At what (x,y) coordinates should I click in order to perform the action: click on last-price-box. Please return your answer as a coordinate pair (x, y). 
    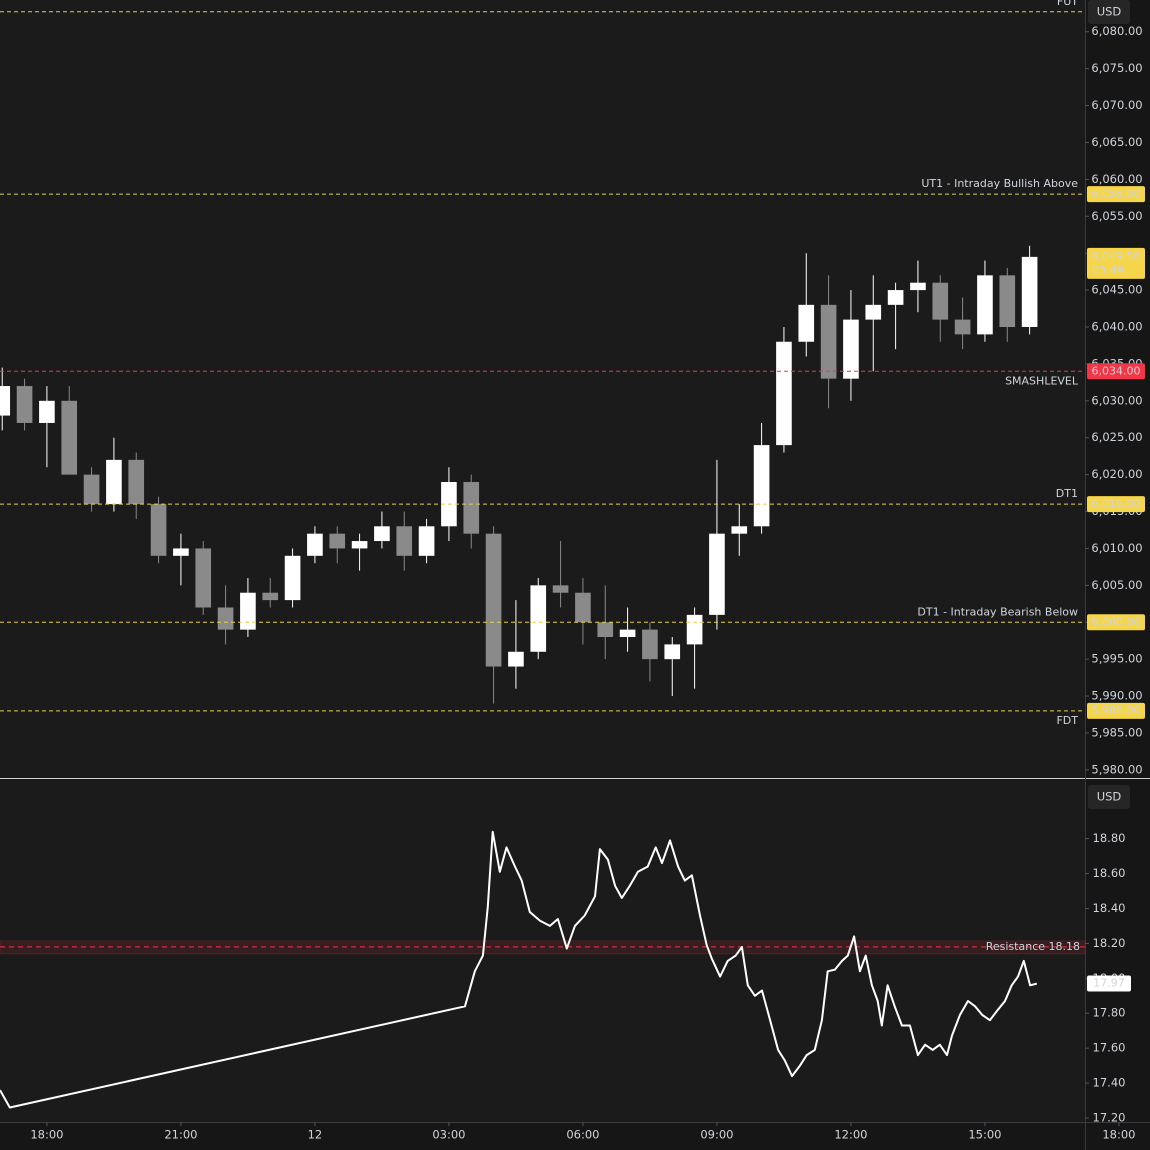
    Looking at the image, I should click on (1116, 263).